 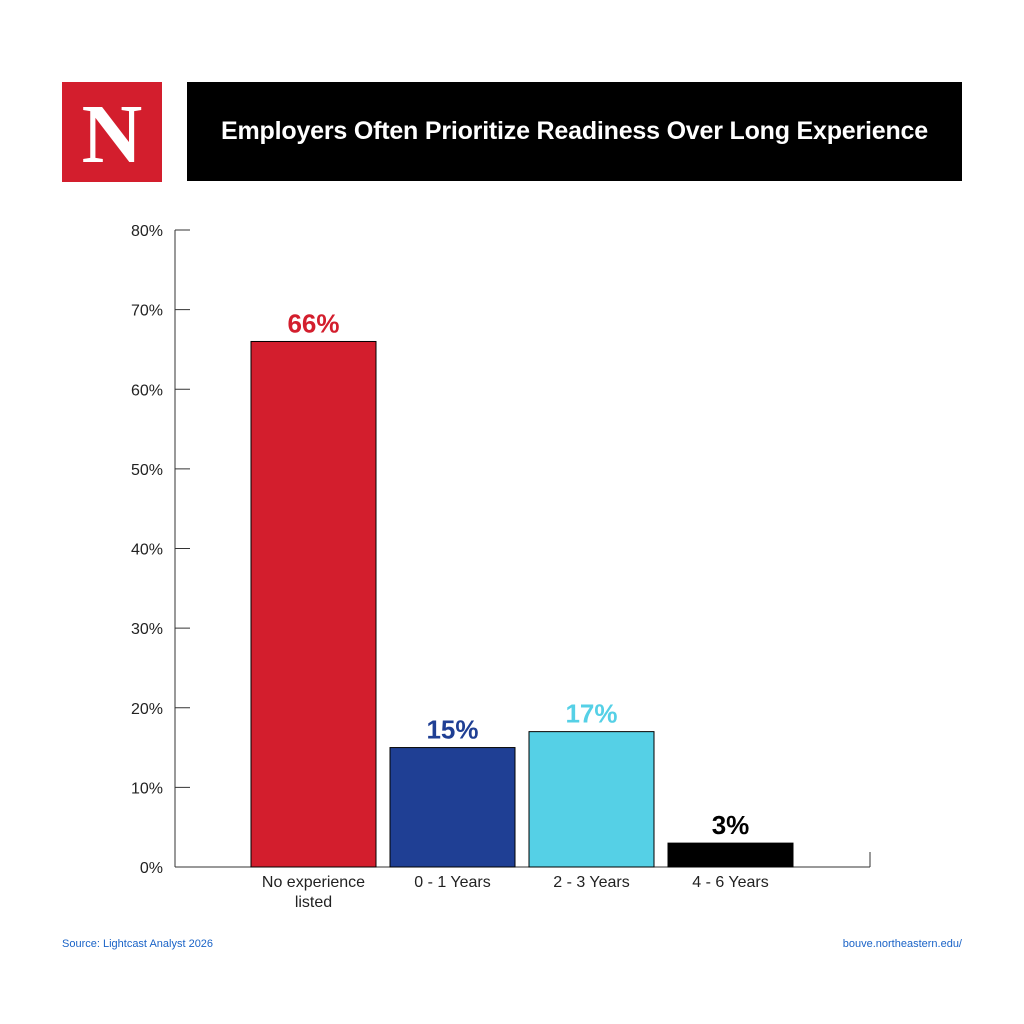 I want to click on source-note: Source: Lightcast Analyst 2026, so click(x=138, y=944).